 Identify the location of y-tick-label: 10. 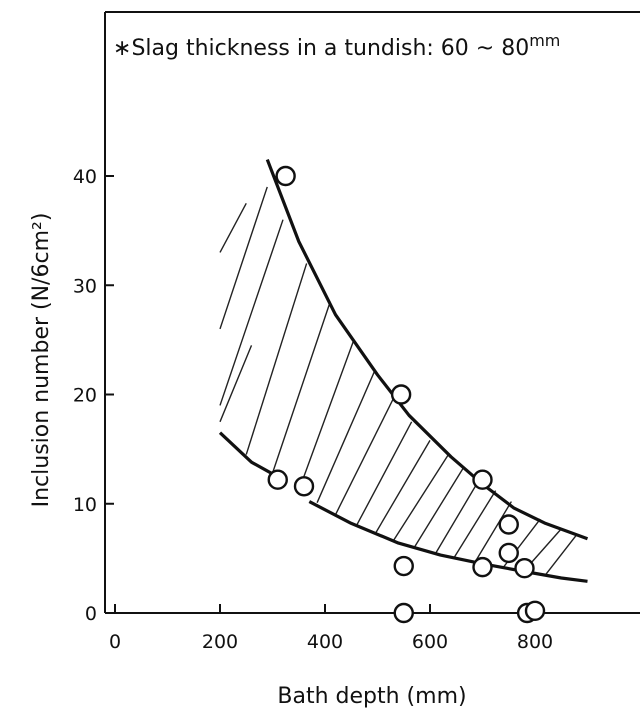
(85, 505).